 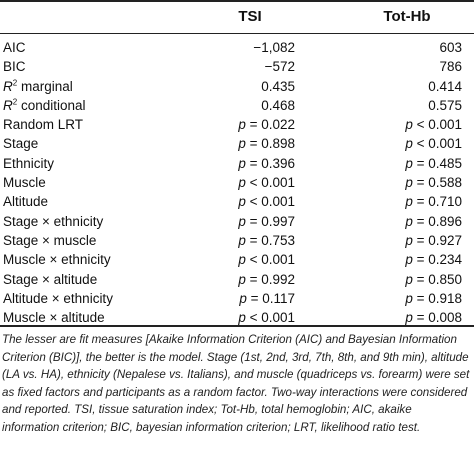 I want to click on row-label: Muscle × ethnicity, so click(x=57, y=260).